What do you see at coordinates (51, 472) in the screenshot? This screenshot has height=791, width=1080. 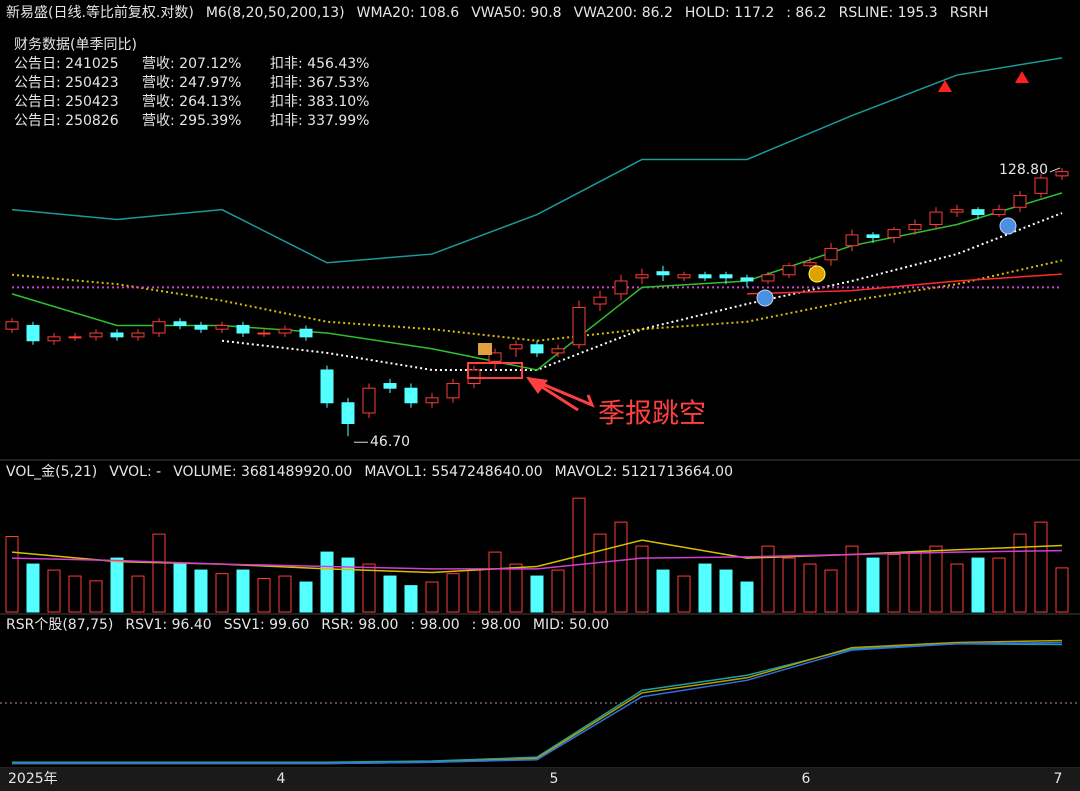 I see `header-item: VOL_金(5,21)` at bounding box center [51, 472].